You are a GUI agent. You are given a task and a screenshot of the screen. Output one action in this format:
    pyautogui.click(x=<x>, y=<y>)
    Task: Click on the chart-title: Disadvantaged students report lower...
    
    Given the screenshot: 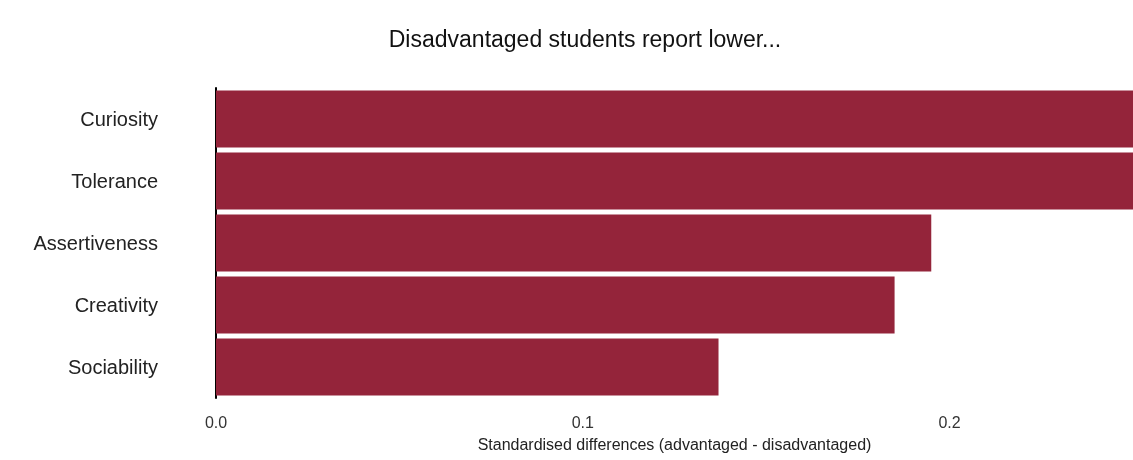 What is the action you would take?
    pyautogui.click(x=585, y=38)
    